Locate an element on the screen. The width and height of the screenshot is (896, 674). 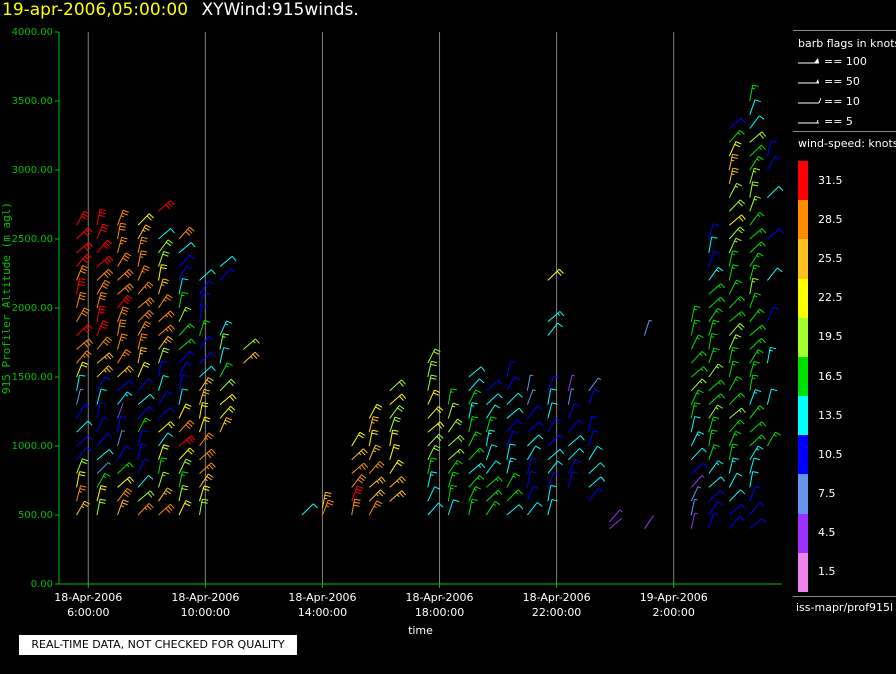
colorbar-label: 28.5 is located at coordinates (830, 219).